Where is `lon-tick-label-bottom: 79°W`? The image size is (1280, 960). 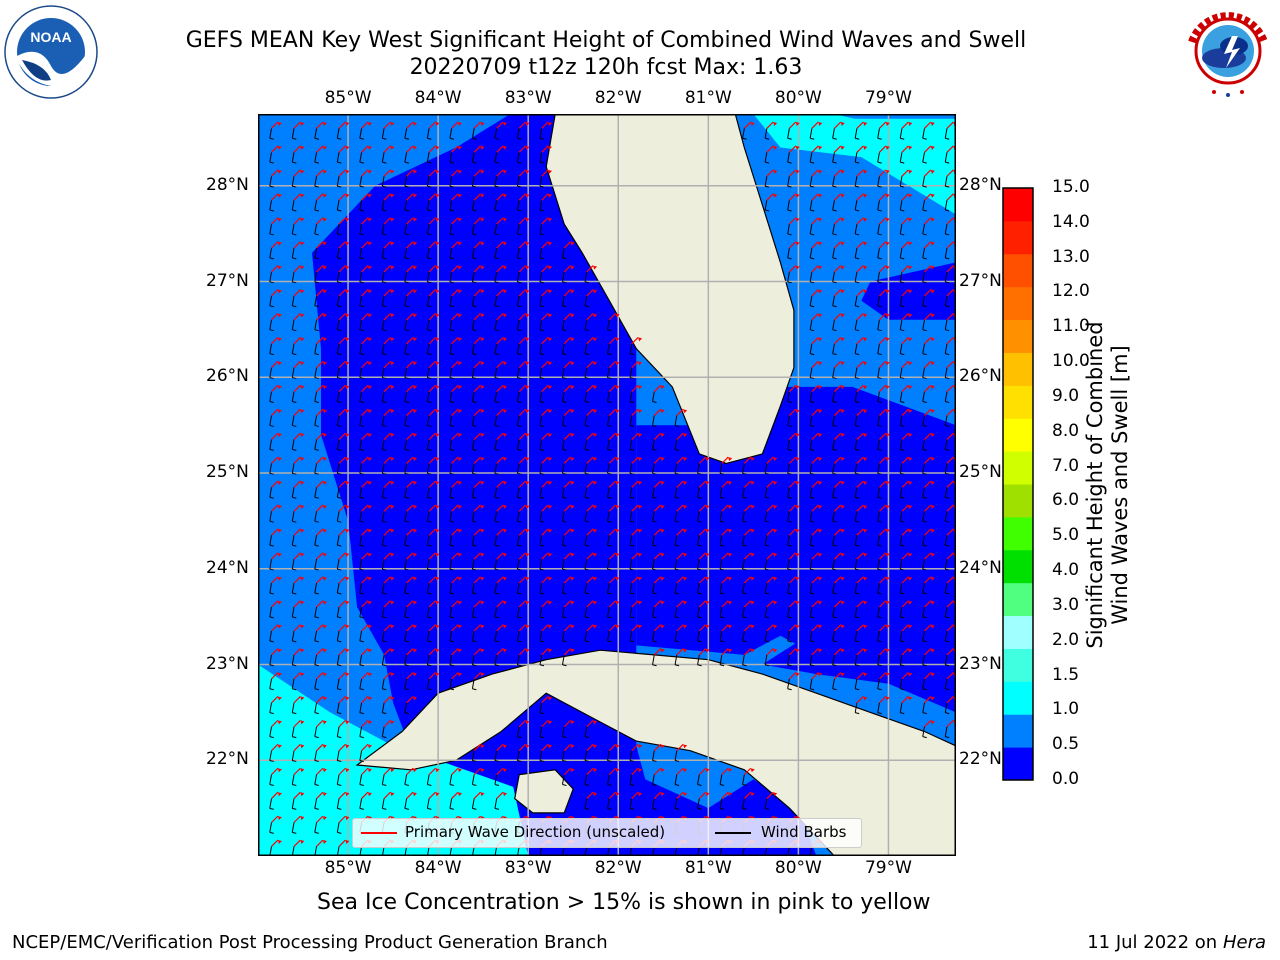 lon-tick-label-bottom: 79°W is located at coordinates (888, 868).